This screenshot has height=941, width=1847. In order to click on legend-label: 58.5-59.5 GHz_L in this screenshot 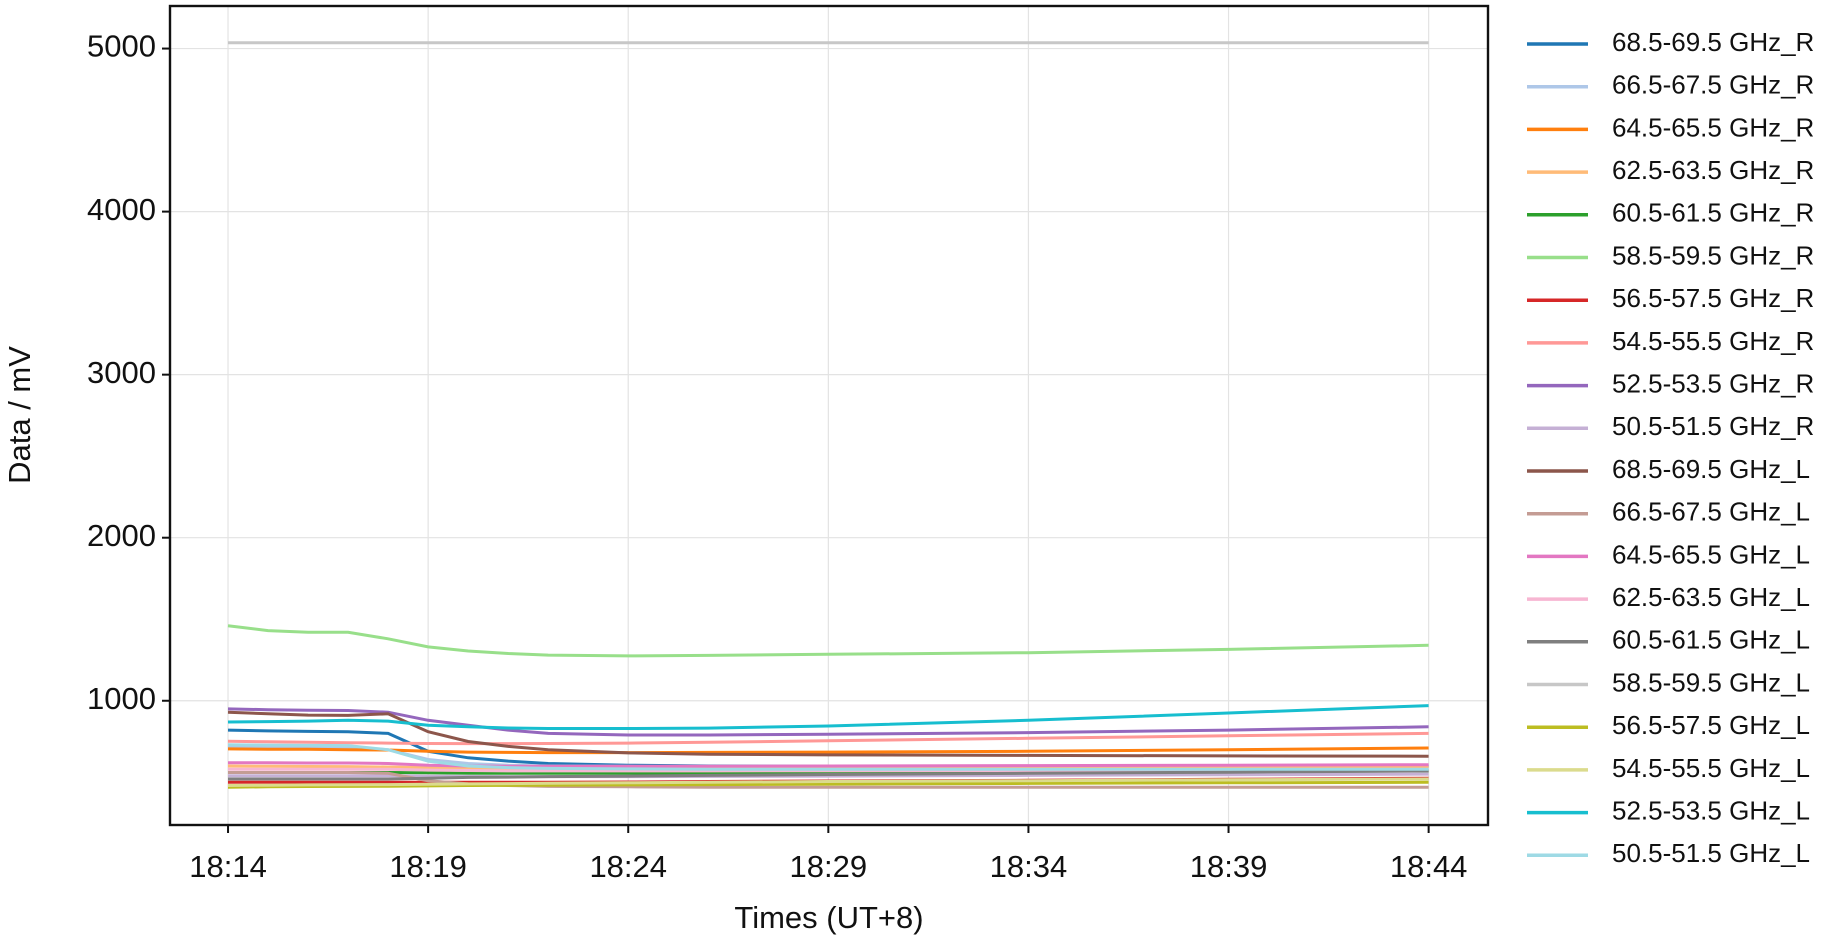, I will do `click(1711, 682)`.